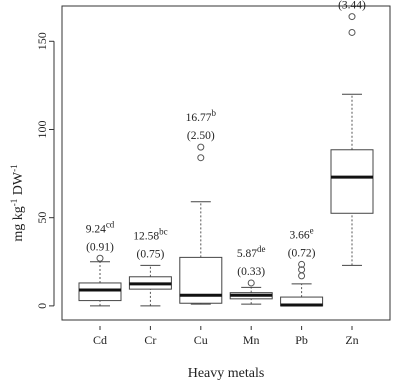 This screenshot has width=404, height=385. Describe the element at coordinates (42, 218) in the screenshot. I see `y-tick-label: 50` at that location.